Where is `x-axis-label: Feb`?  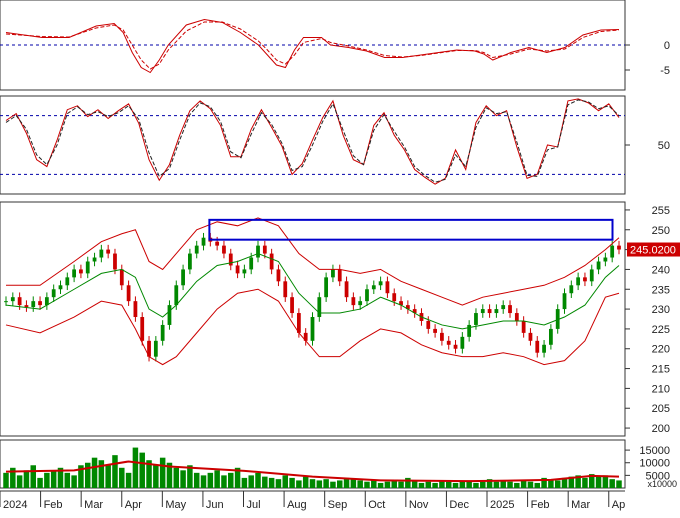
x-axis-label: Feb is located at coordinates (53, 505).